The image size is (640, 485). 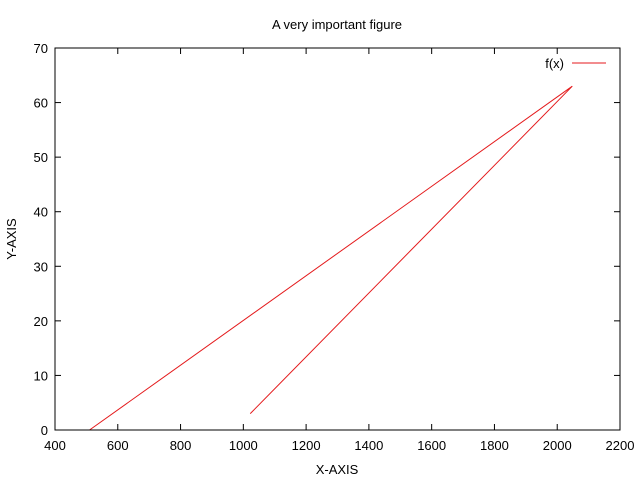 I want to click on y-tick-label: 0, so click(x=44, y=430).